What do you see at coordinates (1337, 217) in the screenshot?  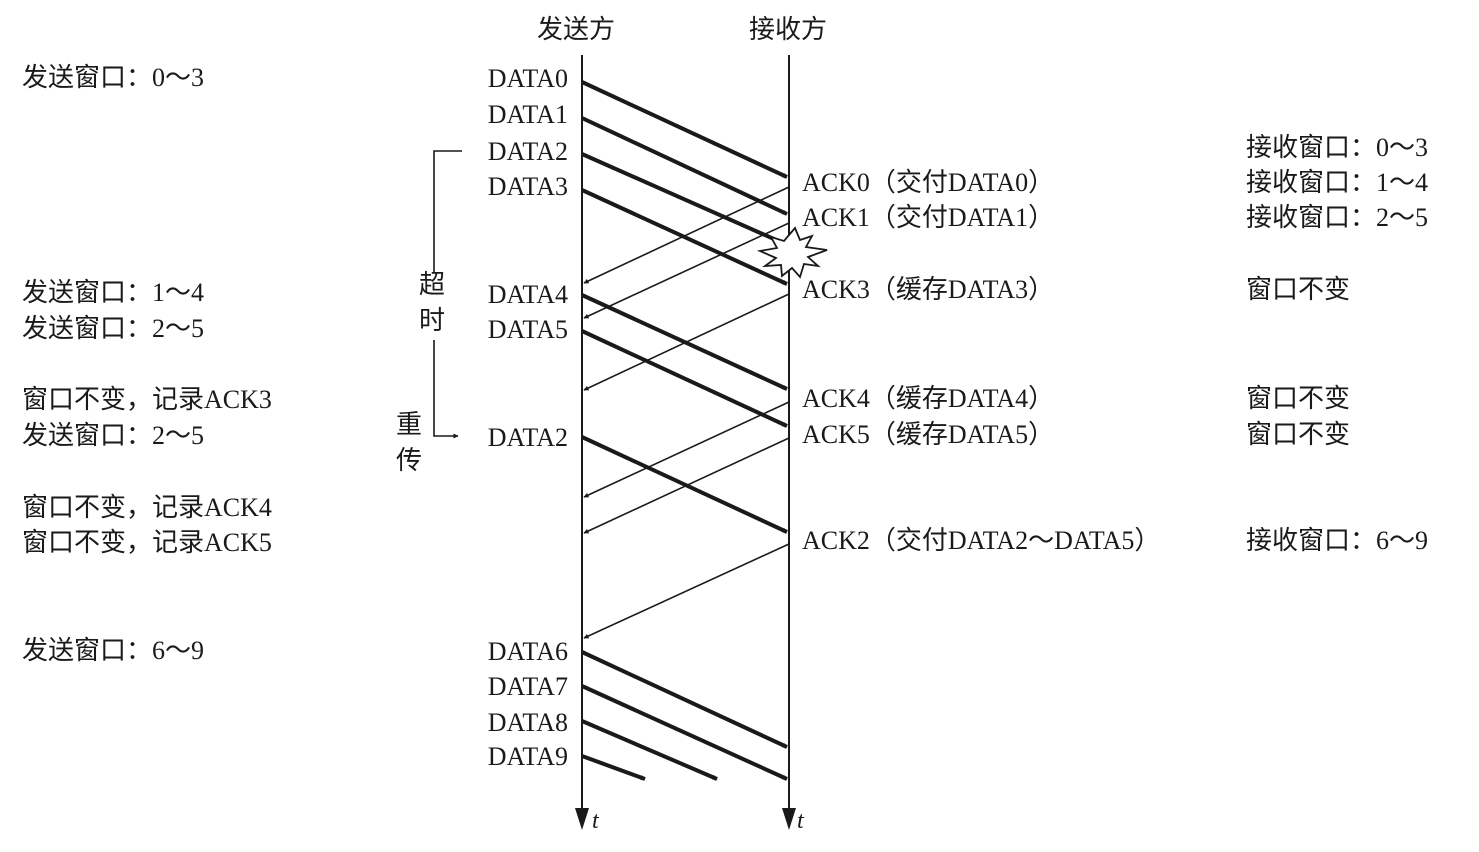 I see `receiver-window-note: 接收窗口：2～5` at bounding box center [1337, 217].